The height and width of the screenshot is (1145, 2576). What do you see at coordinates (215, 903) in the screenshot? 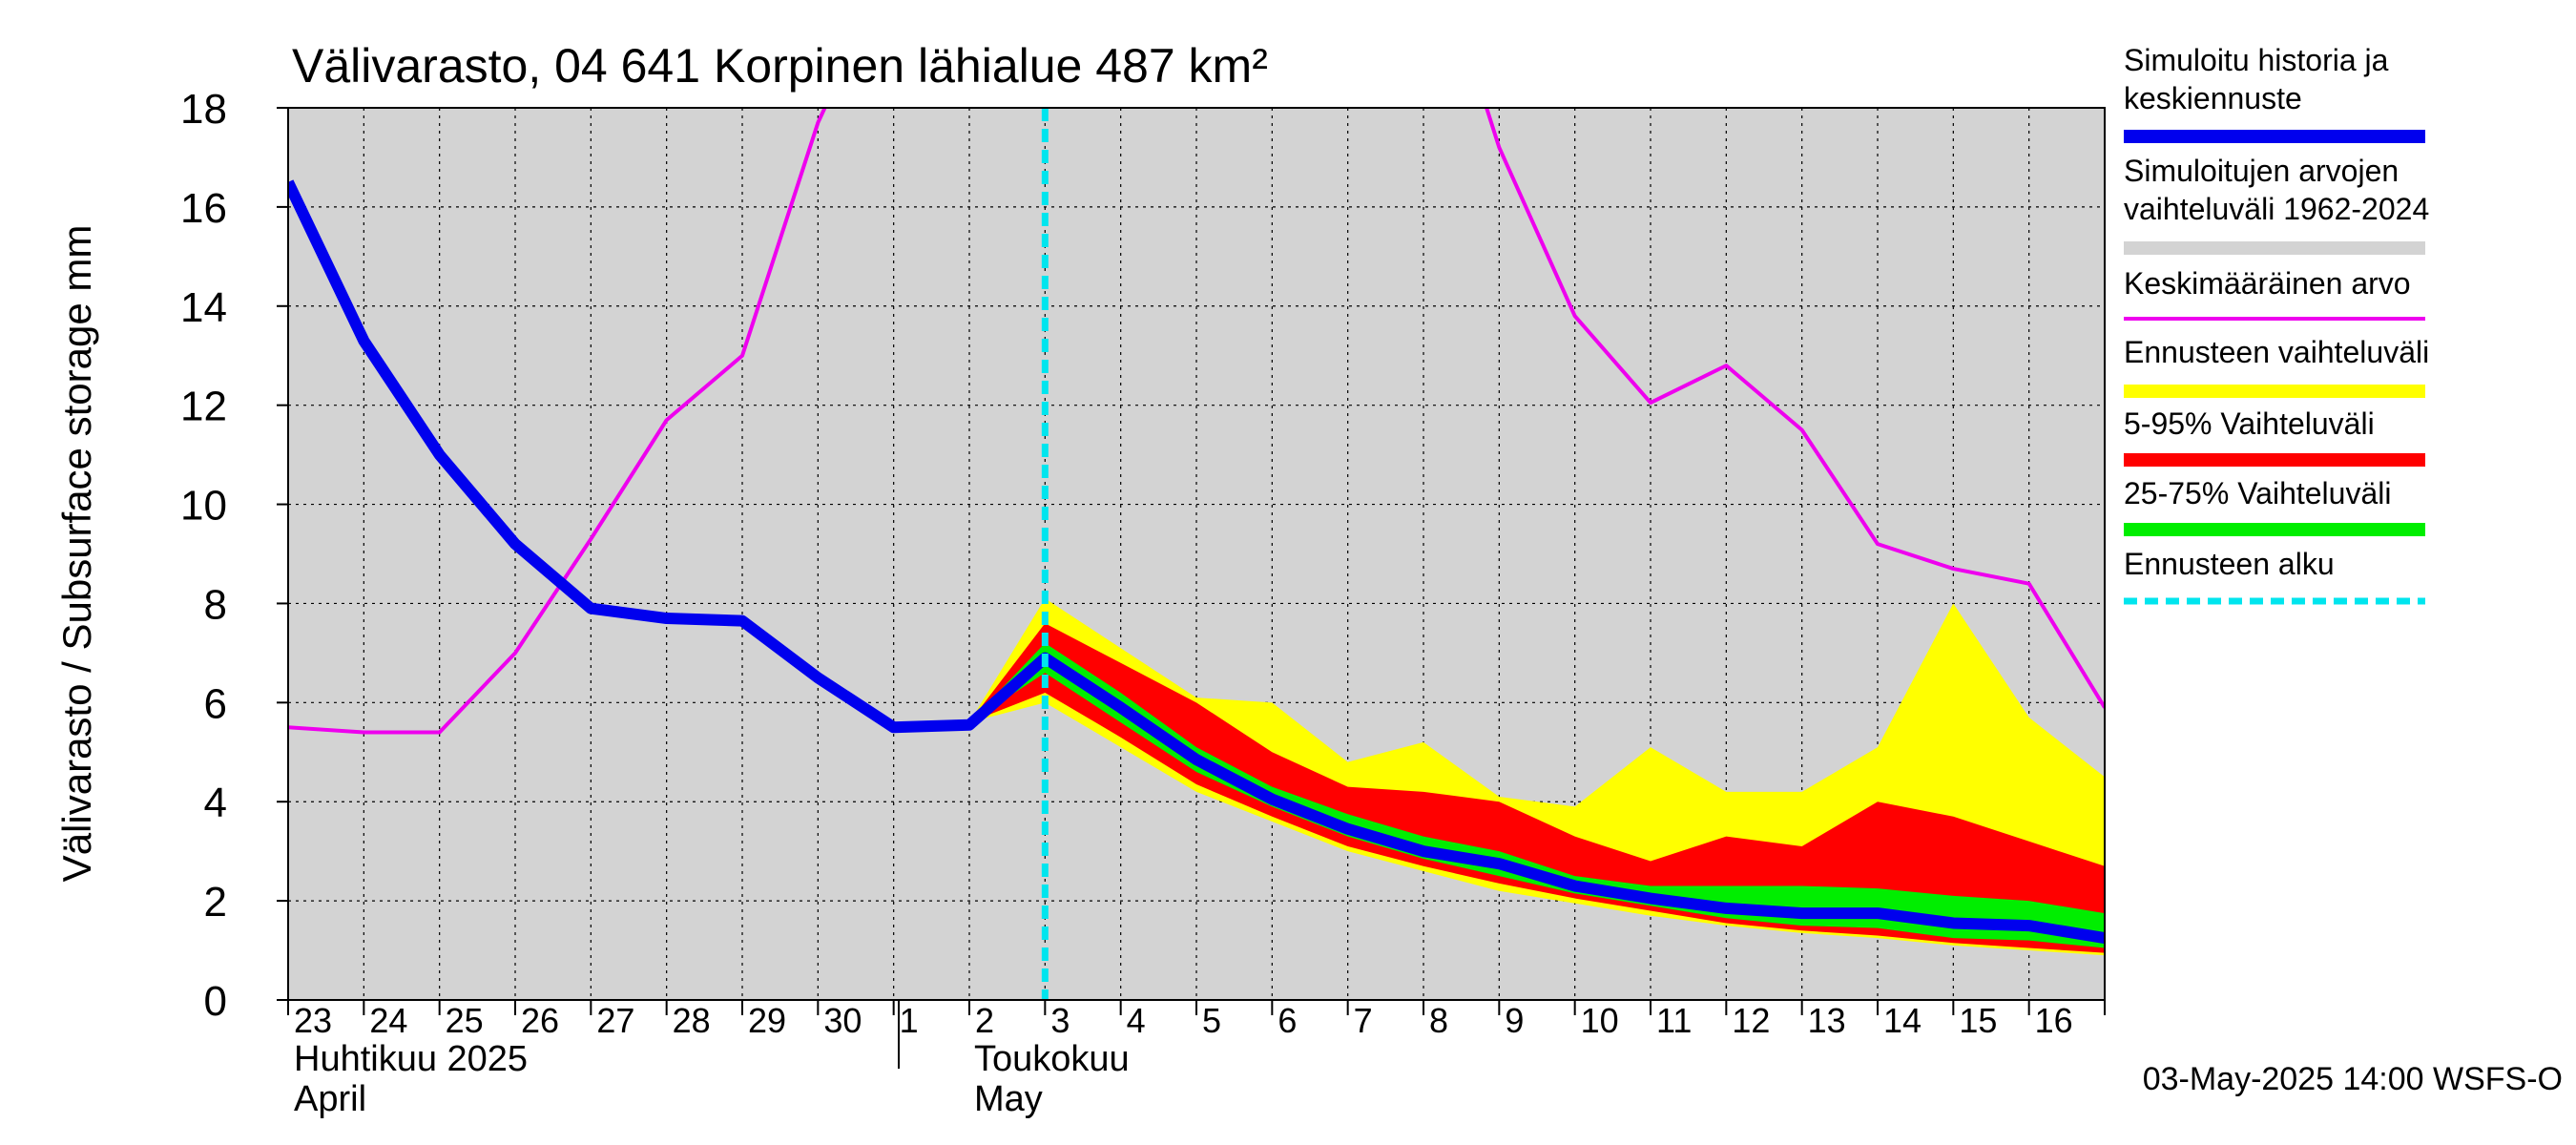
I see `y-tick-label: 2` at bounding box center [215, 903].